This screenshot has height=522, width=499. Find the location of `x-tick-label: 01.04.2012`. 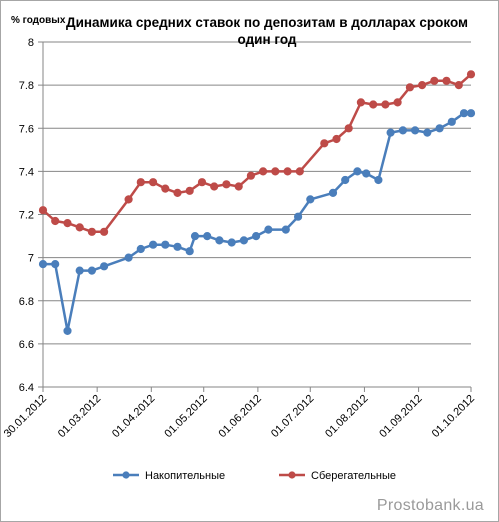

x-tick-label: 01.04.2012 is located at coordinates (133, 416).